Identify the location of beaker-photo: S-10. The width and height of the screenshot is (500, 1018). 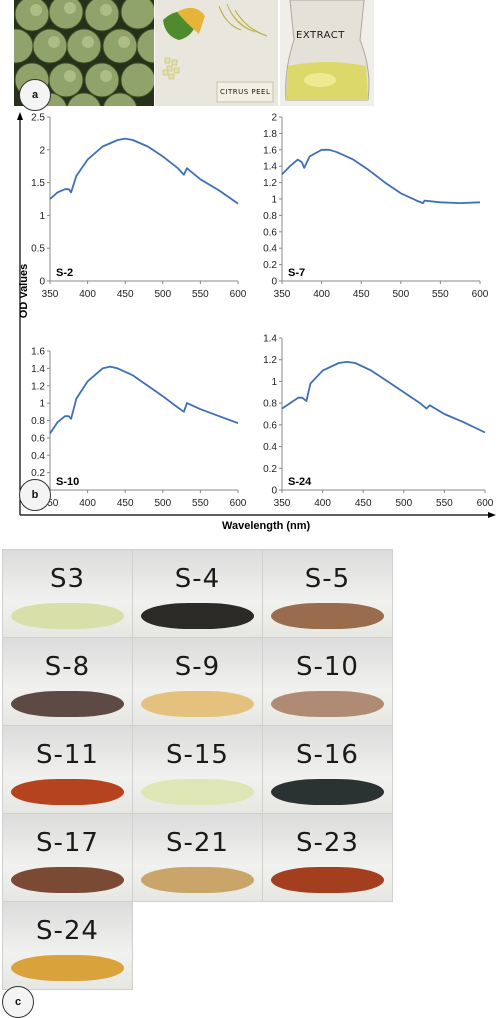
(327, 681).